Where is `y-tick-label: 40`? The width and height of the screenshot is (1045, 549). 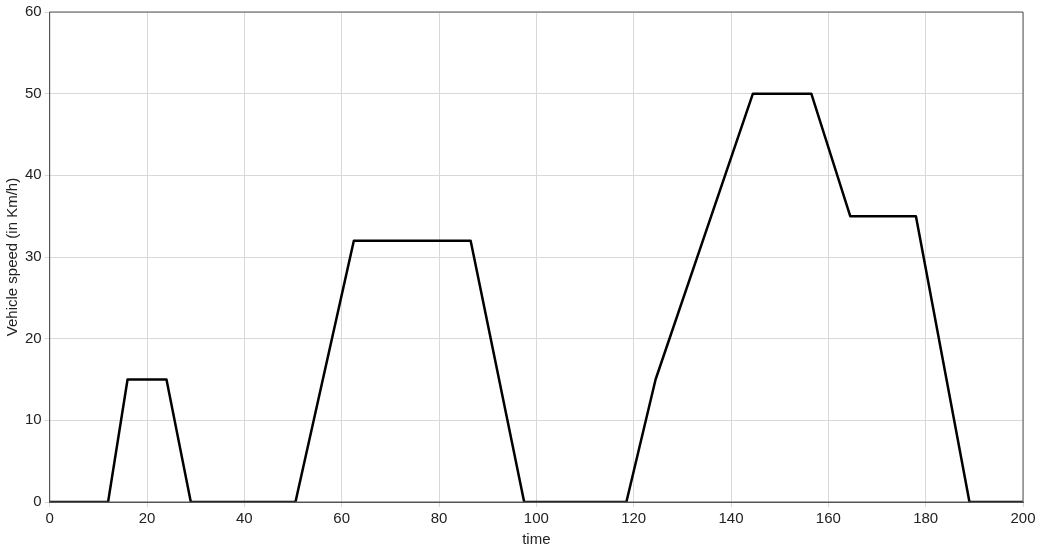
y-tick-label: 40 is located at coordinates (33, 174).